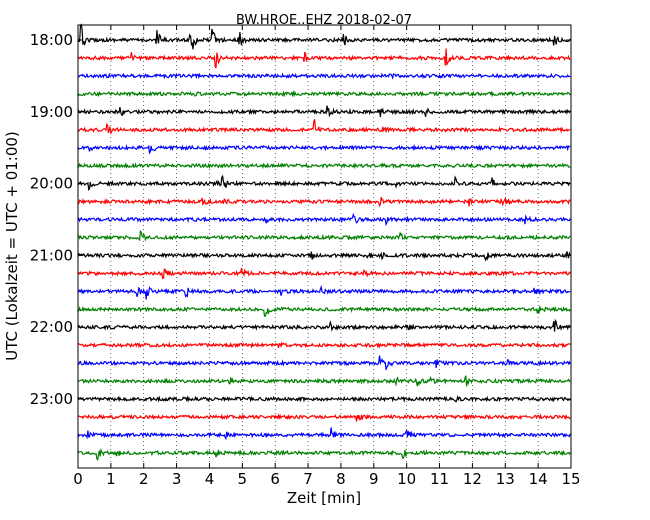 This screenshot has width=650, height=520. Describe the element at coordinates (341, 479) in the screenshot. I see `x-tick-label-8: 8` at that location.